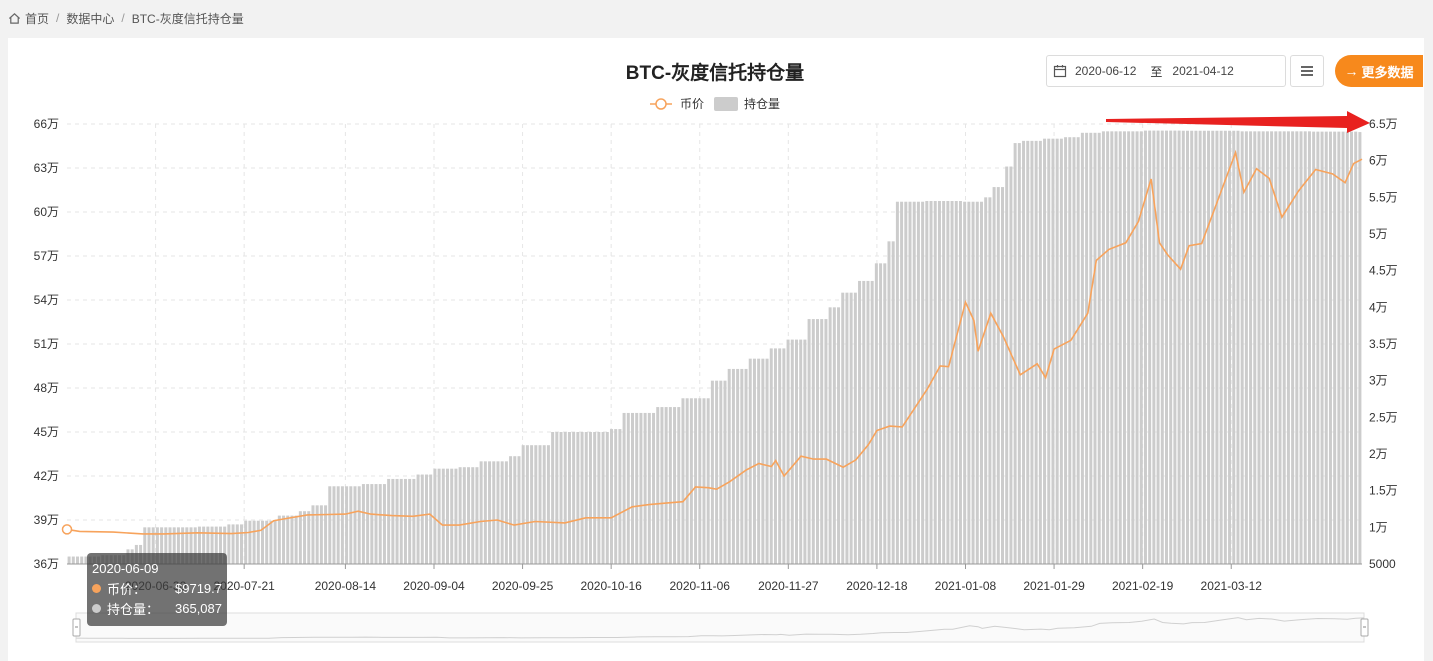  What do you see at coordinates (1379, 71) in the screenshot?
I see `more-data-button: → 更多数据` at bounding box center [1379, 71].